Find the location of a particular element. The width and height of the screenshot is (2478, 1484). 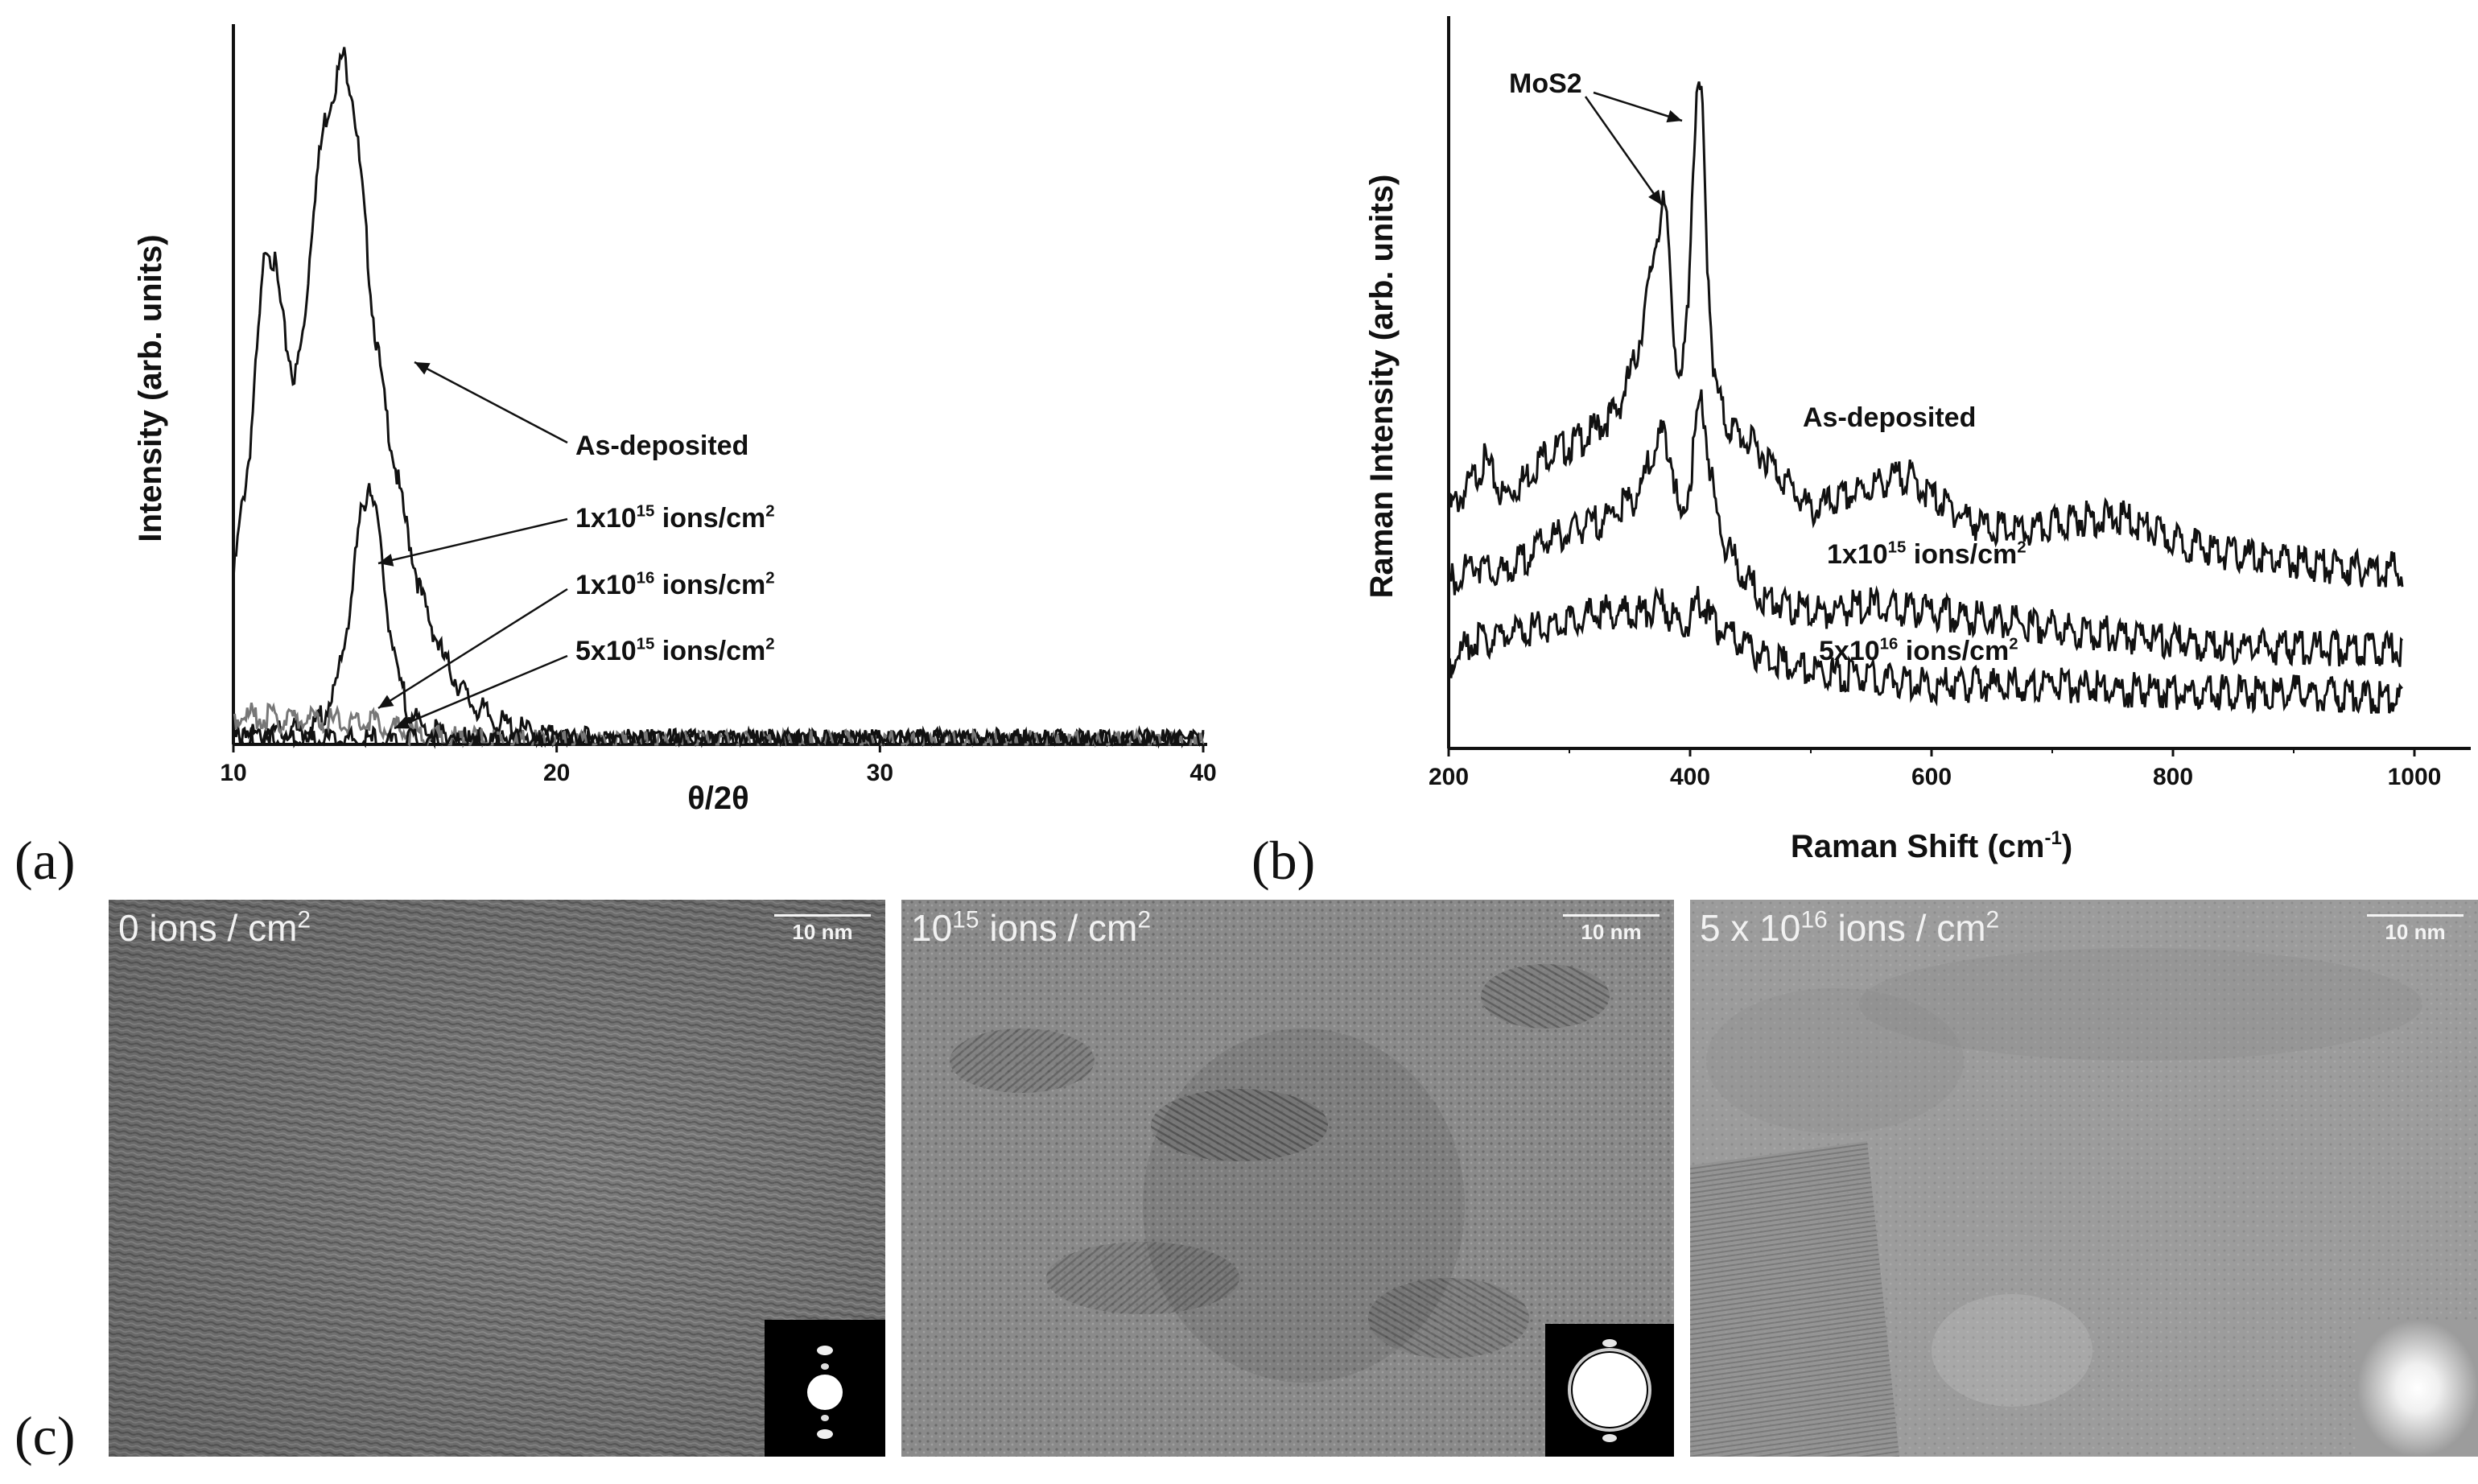

scale-bar-0: 10 nm is located at coordinates (822, 930).